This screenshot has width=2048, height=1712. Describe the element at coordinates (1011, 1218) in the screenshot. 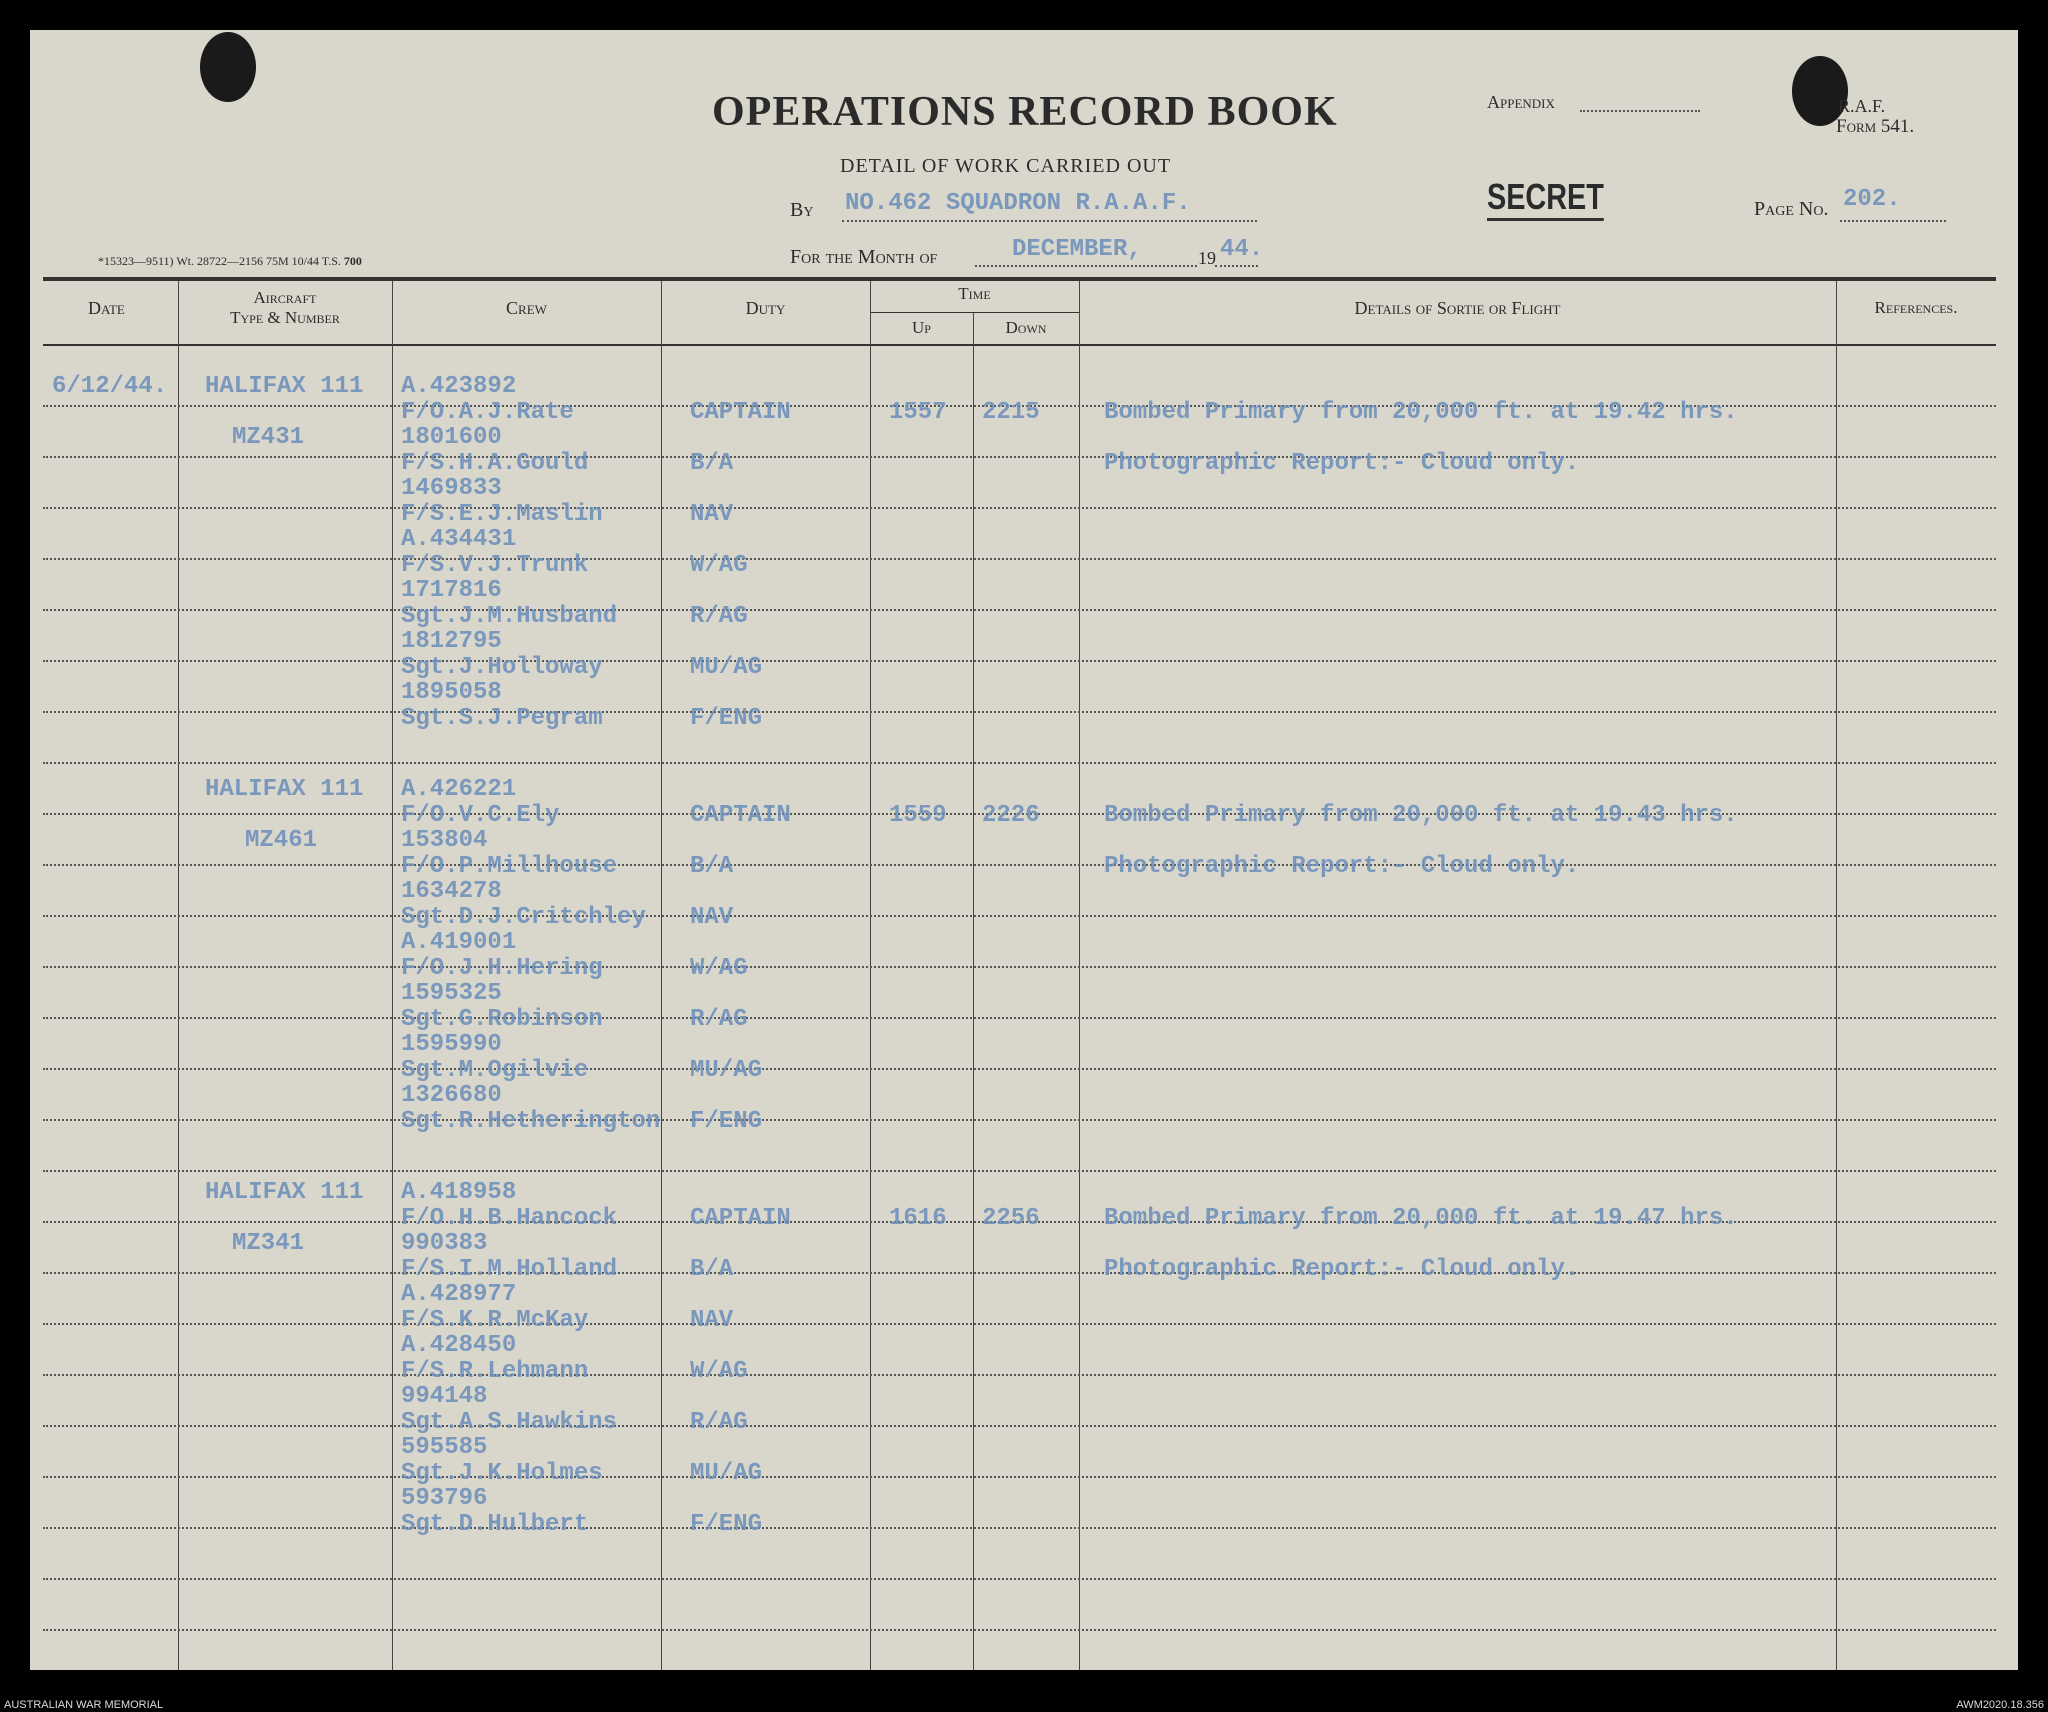

I see `time-down: 2256` at that location.